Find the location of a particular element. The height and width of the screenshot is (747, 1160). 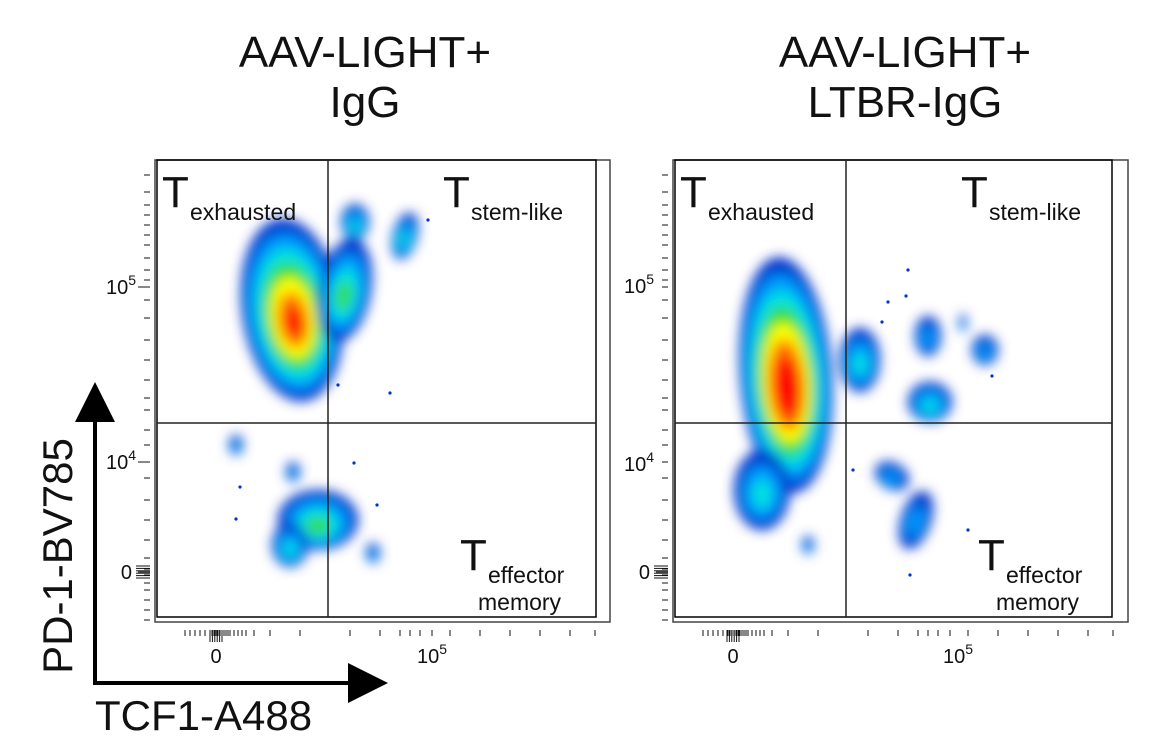

panel-2-gate-bottom-right-sub: effector is located at coordinates (1044, 575).